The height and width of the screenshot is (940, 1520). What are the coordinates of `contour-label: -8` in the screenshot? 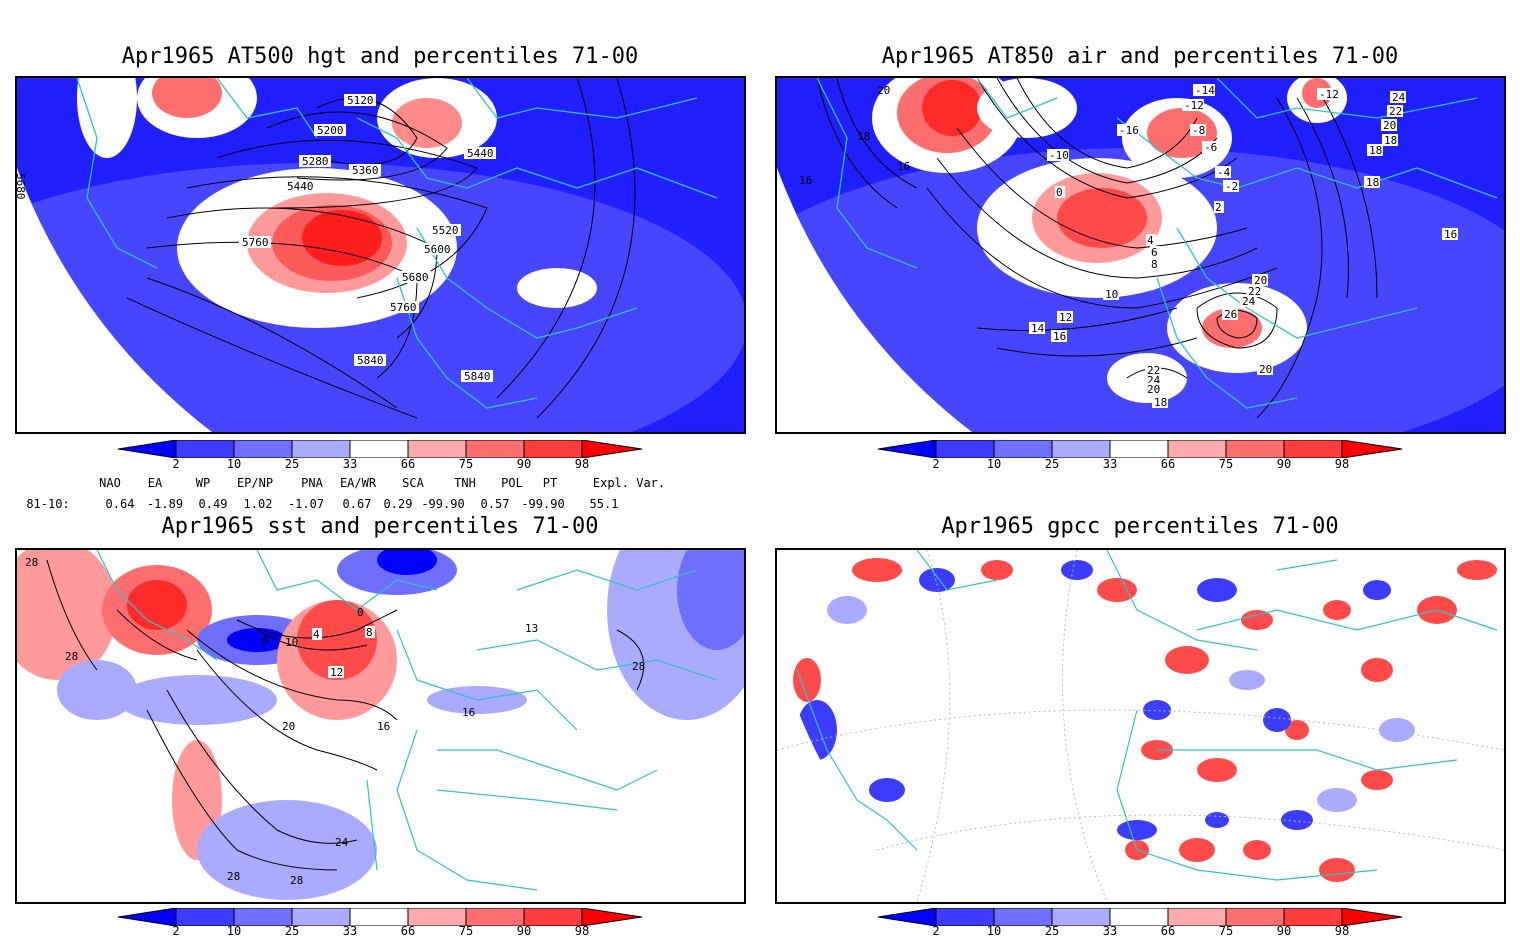 It's located at (1198, 130).